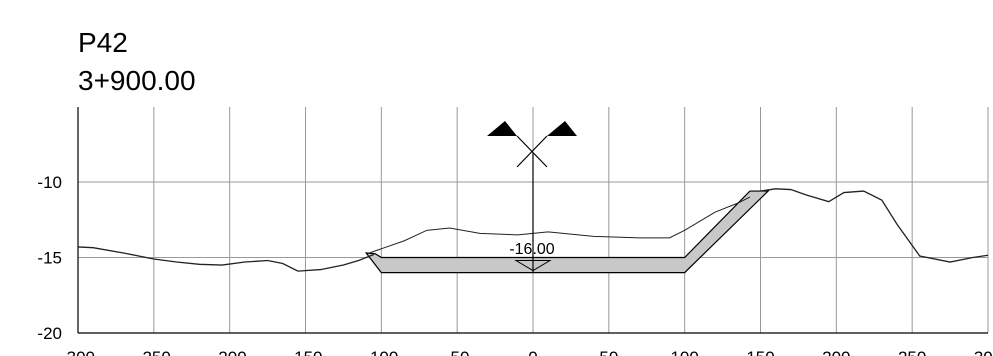 Image resolution: width=993 pixels, height=356 pixels. What do you see at coordinates (305, 352) in the screenshot?
I see `x-tick-label: -150` at bounding box center [305, 352].